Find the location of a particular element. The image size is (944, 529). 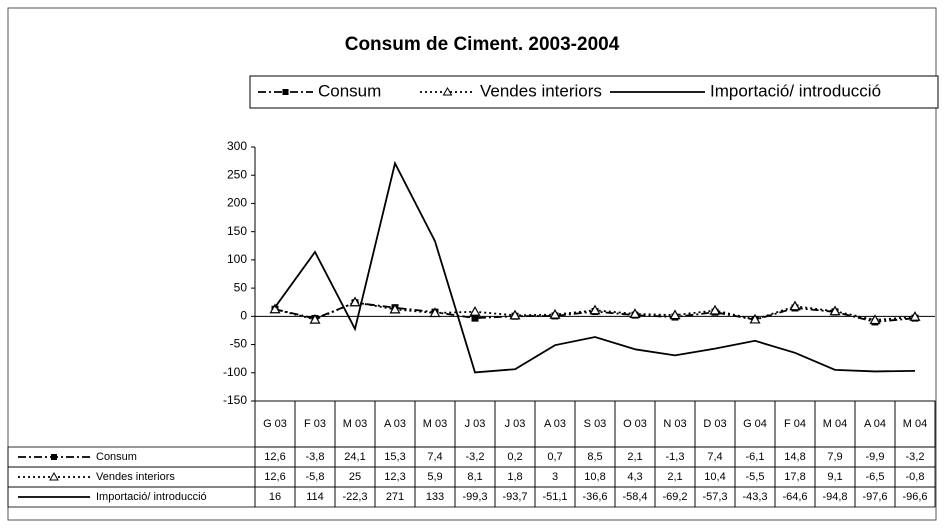

x-tick-label: J 03 is located at coordinates (515, 424).